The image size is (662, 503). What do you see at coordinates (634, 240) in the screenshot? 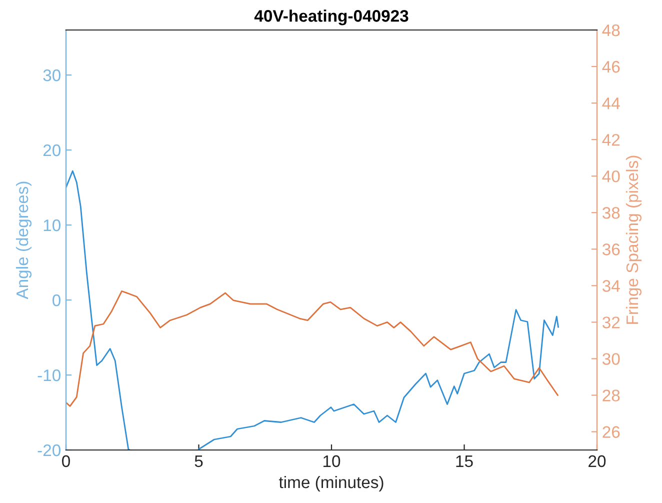
I see `y2-axis-title: Fringe Spacing (pixels)` at bounding box center [634, 240].